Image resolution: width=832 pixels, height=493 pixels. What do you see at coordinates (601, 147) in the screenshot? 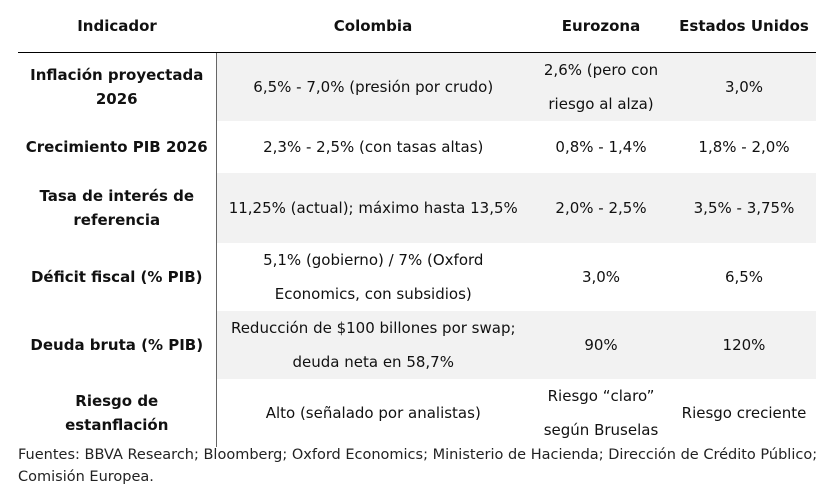
I see `table-cell: 0,8% - 1,4%` at bounding box center [601, 147].